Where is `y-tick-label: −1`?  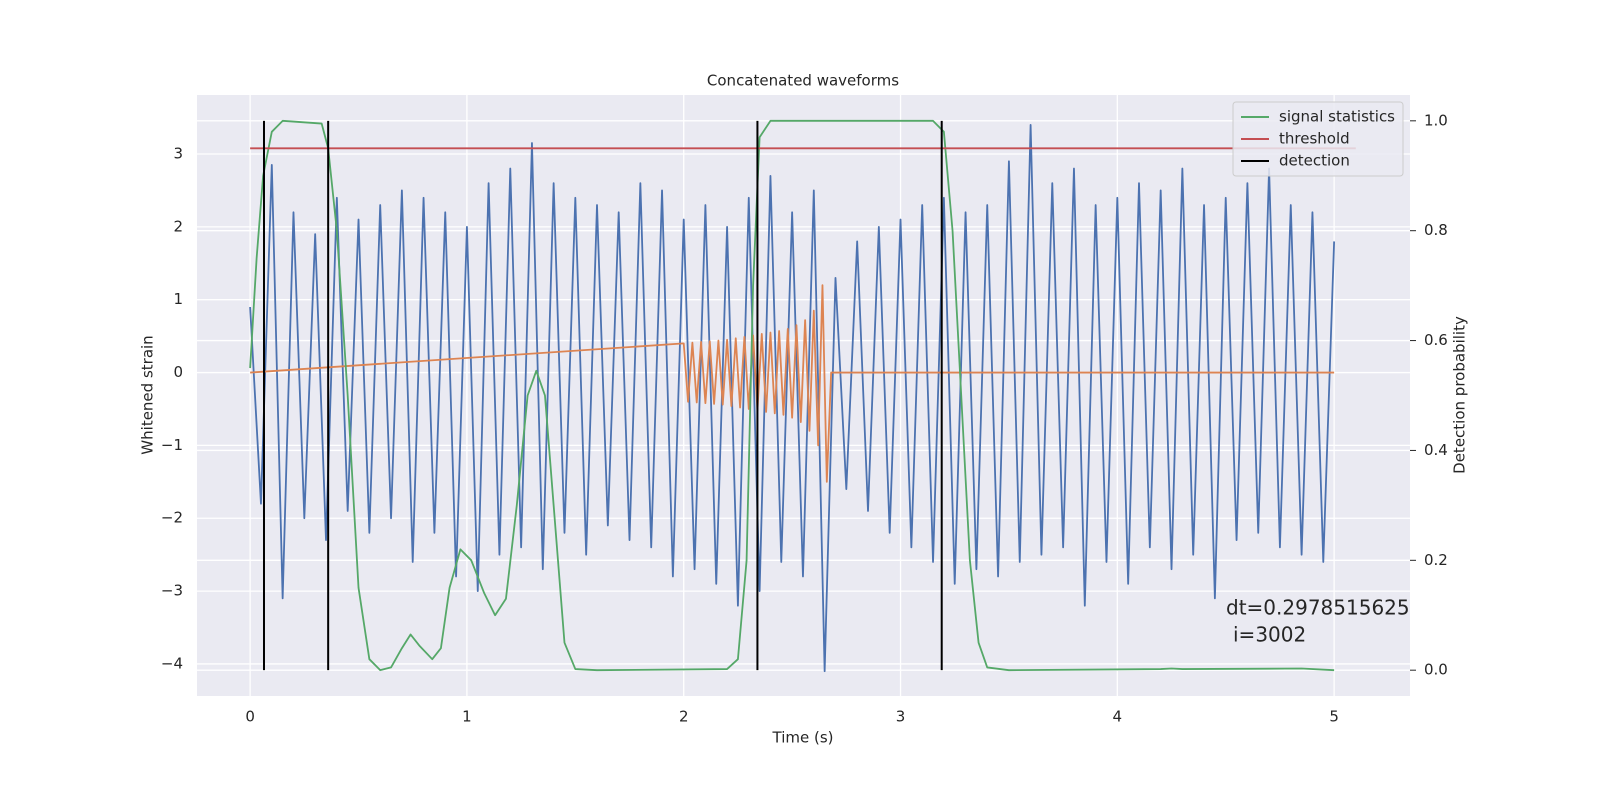 y-tick-label: −1 is located at coordinates (172, 445).